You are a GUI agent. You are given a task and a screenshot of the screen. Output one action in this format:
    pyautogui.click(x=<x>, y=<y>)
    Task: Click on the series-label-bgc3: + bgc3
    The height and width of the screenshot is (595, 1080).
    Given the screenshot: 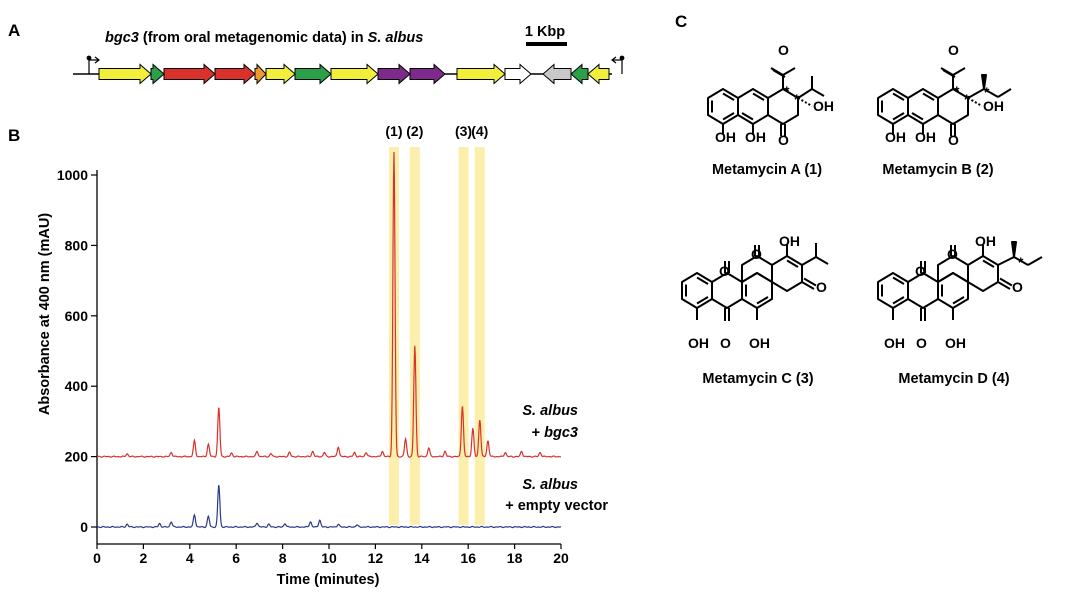 What is the action you would take?
    pyautogui.click(x=555, y=433)
    